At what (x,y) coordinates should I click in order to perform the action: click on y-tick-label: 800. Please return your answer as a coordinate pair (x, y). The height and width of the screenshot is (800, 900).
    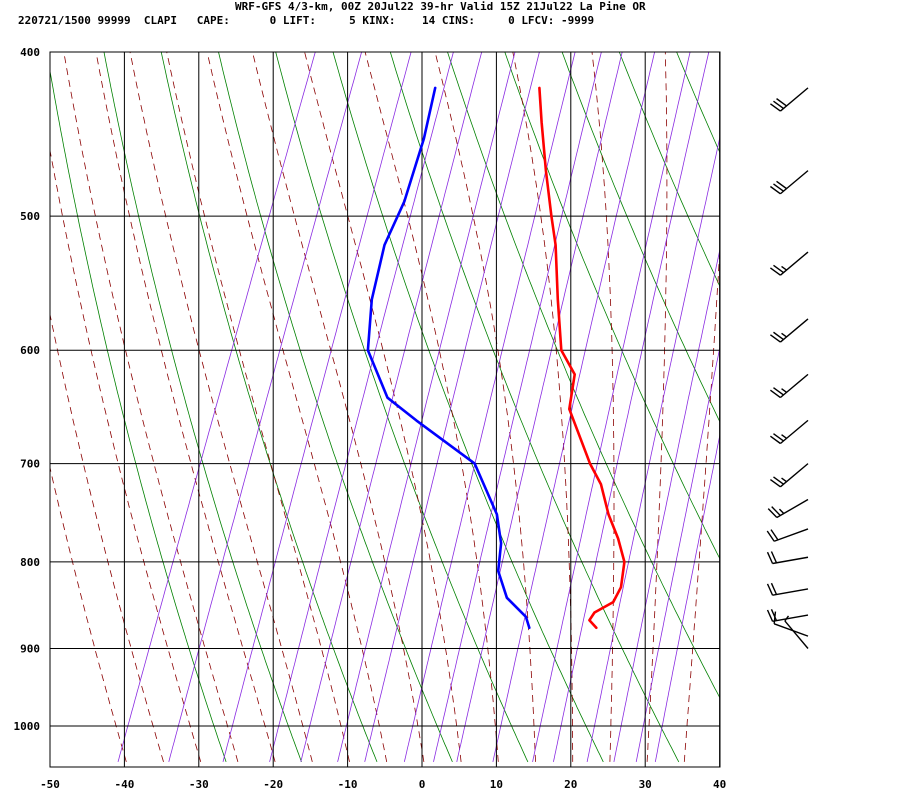
    Looking at the image, I should click on (30, 562).